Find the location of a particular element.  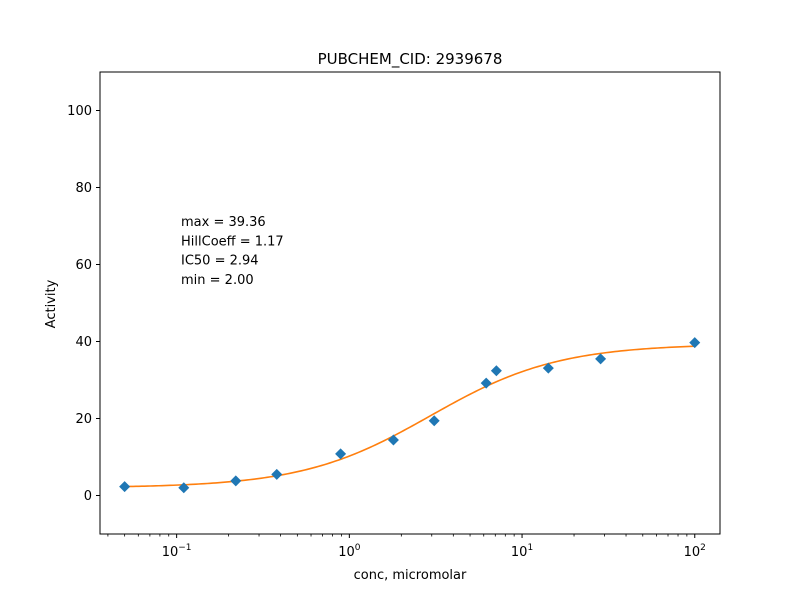

annotation-line: HillCoeff = 1.17 is located at coordinates (232, 241).